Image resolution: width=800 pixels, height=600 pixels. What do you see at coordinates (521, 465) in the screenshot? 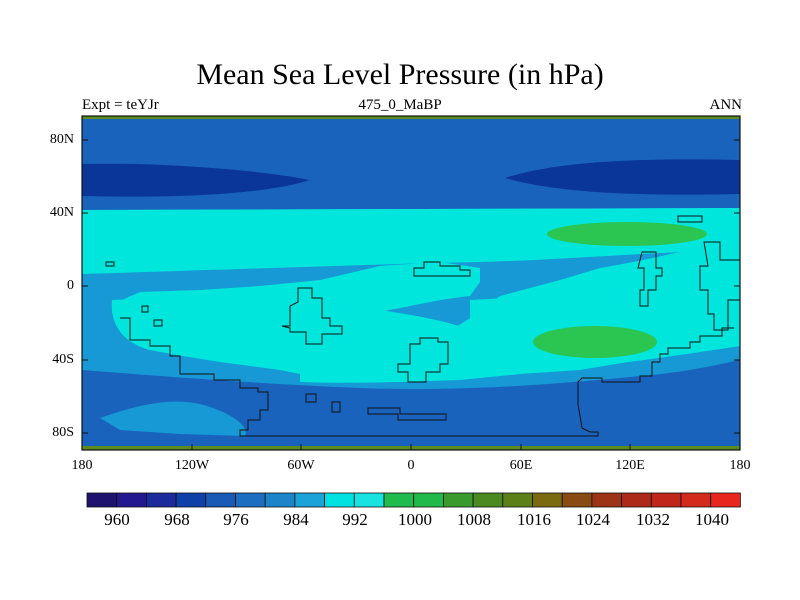
I see `lon-label-60e: 60E` at bounding box center [521, 465].